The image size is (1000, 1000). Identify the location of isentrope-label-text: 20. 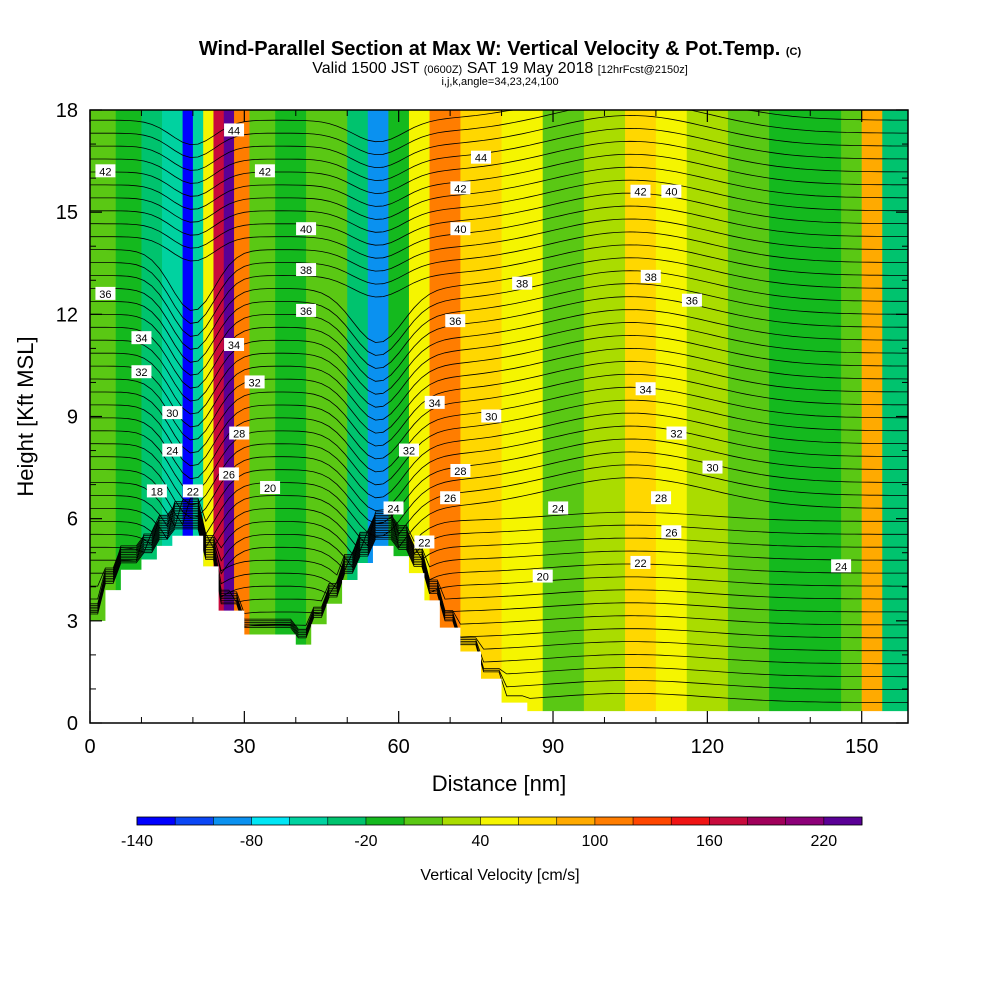
(270, 489).